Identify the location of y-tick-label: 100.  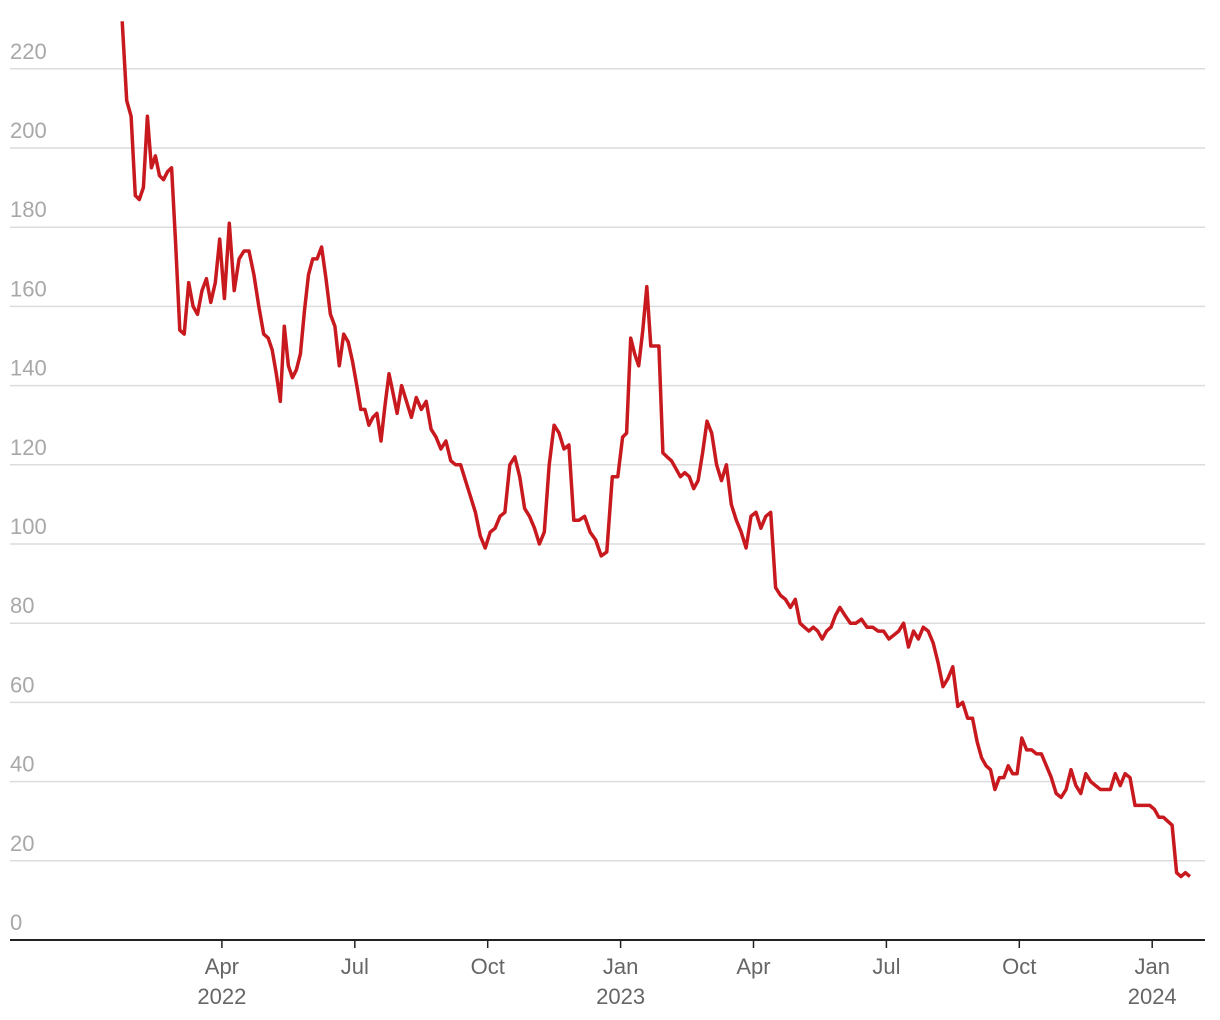
(28, 526).